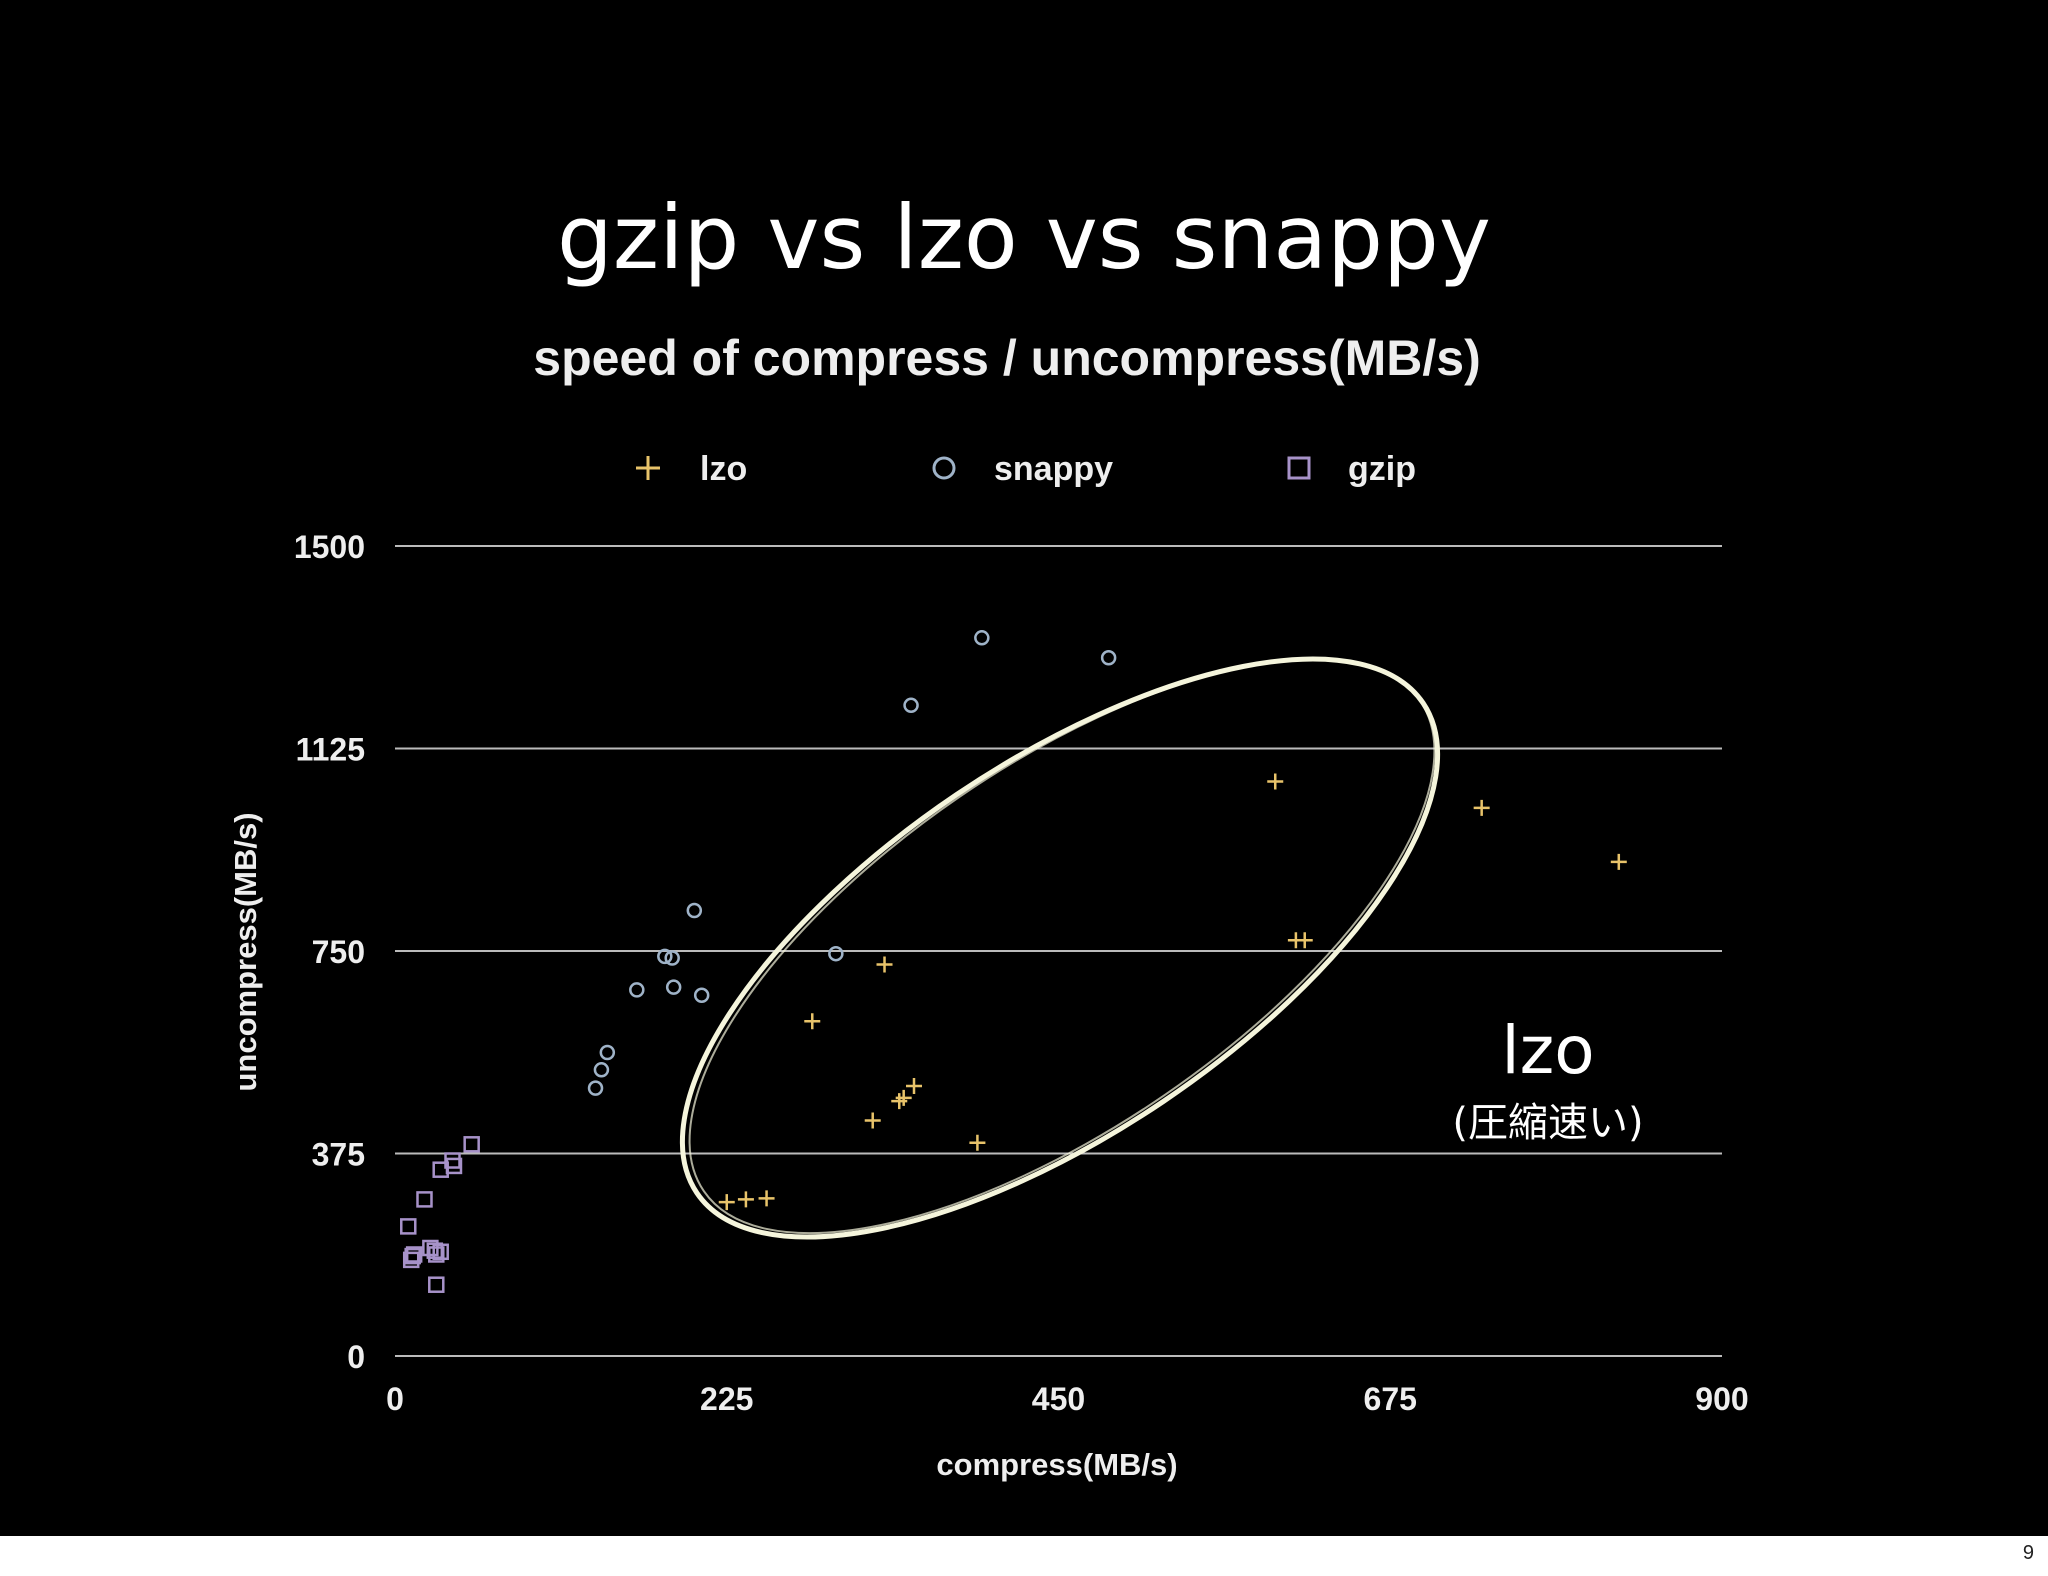 The height and width of the screenshot is (1576, 2048). What do you see at coordinates (356, 1357) in the screenshot?
I see `y-tick-label-0: 0` at bounding box center [356, 1357].